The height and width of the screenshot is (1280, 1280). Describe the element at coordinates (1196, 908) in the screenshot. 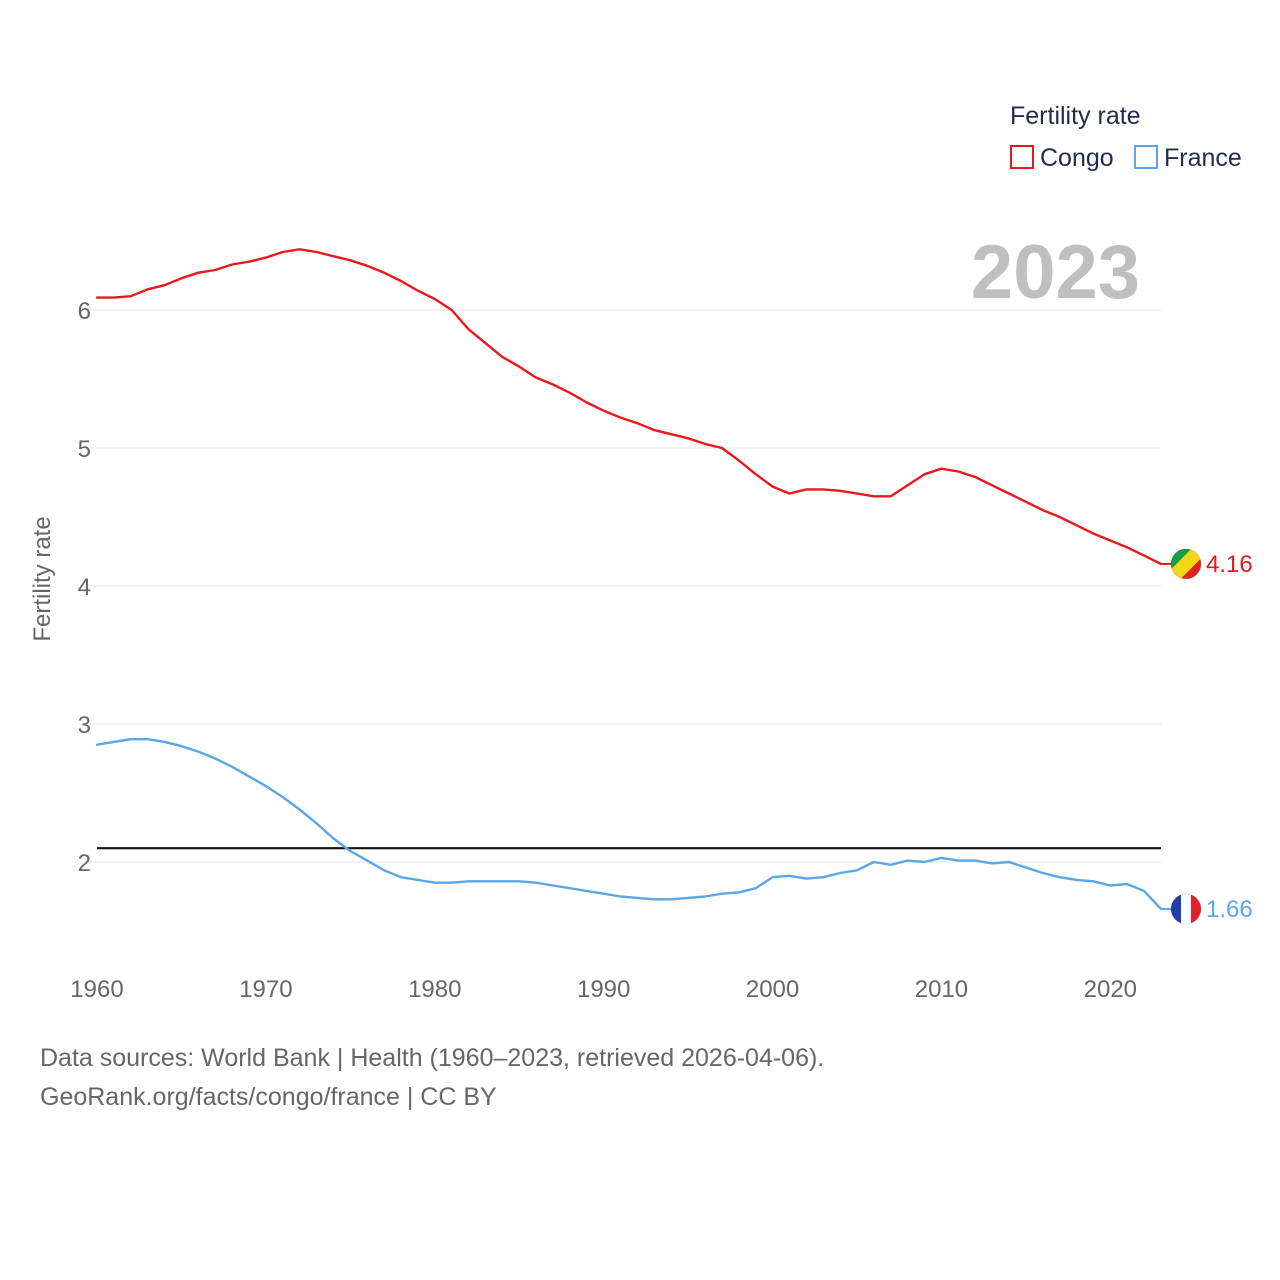

I see `flag-stripe-red` at that location.